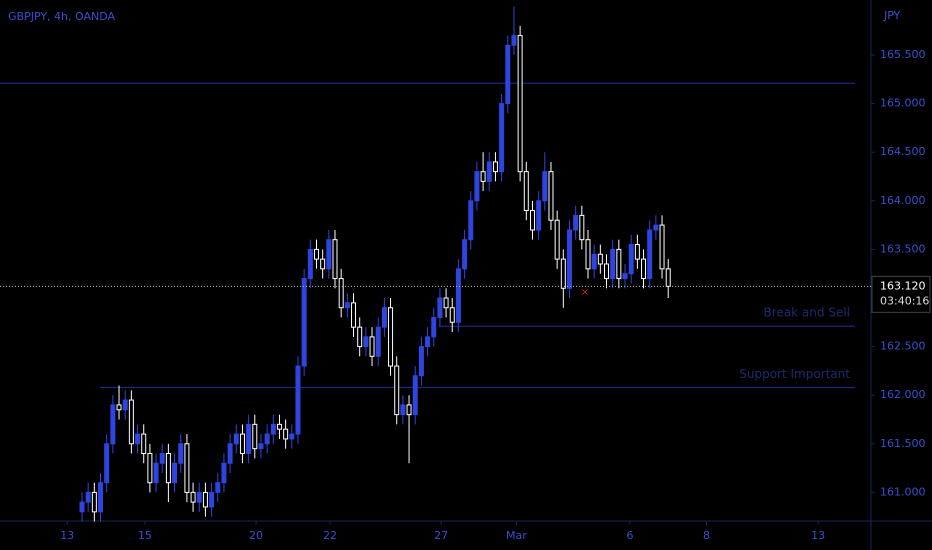 The height and width of the screenshot is (550, 932). I want to click on x-tick-label: 20, so click(256, 535).